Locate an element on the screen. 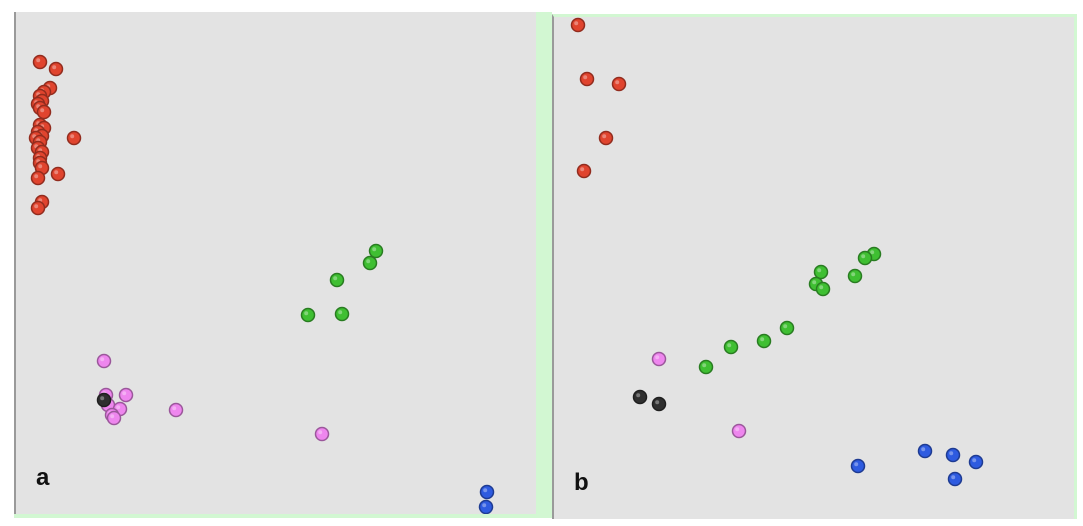 The image size is (1083, 526). panel-divider is located at coordinates (544, 265).